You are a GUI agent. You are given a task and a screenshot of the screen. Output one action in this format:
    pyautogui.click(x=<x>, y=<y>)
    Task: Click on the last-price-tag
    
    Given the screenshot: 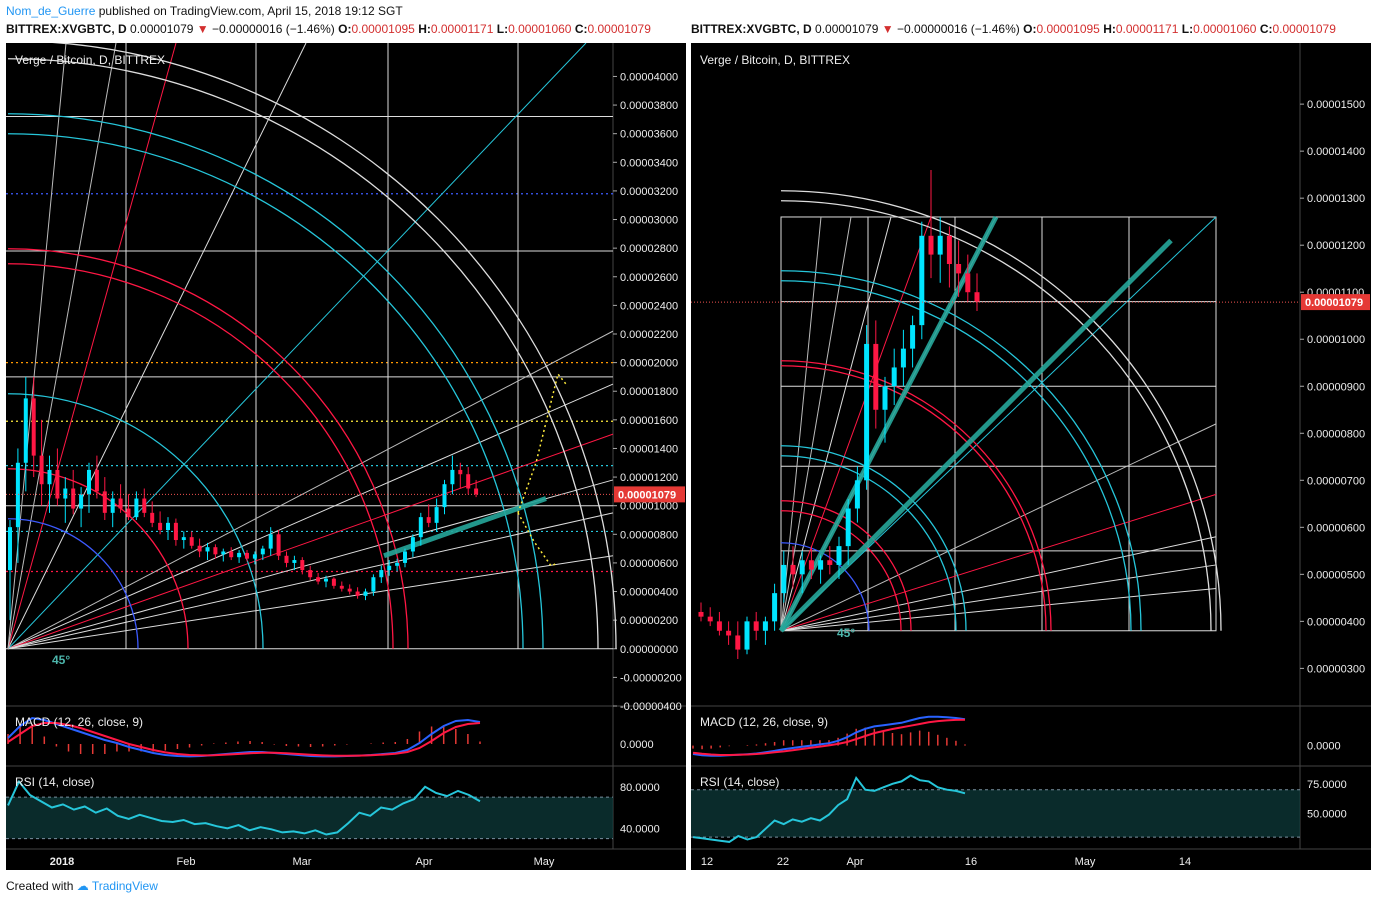 What is the action you would take?
    pyautogui.click(x=1335, y=302)
    